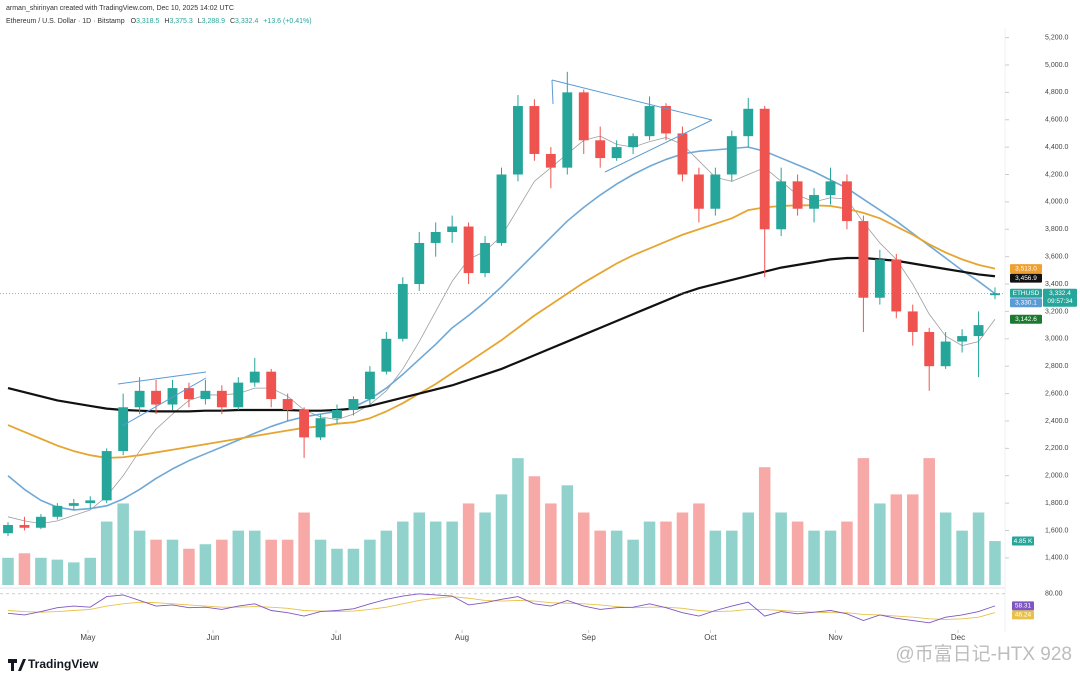 The width and height of the screenshot is (1080, 680). I want to click on ohlc-value: 3,332.4, so click(246, 21).